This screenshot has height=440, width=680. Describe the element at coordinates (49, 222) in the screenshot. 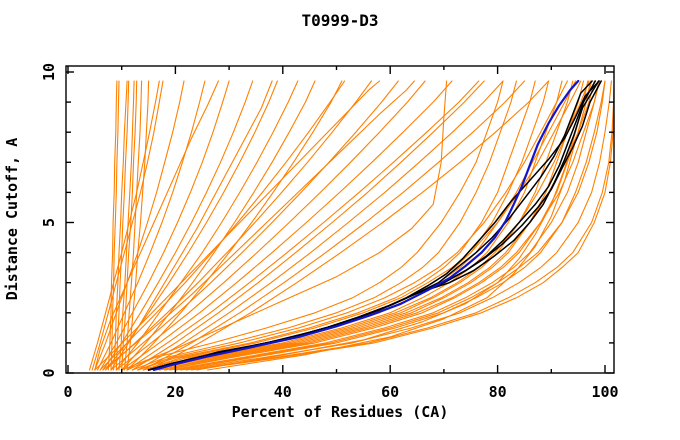

I see `y-tick-label: 5` at that location.